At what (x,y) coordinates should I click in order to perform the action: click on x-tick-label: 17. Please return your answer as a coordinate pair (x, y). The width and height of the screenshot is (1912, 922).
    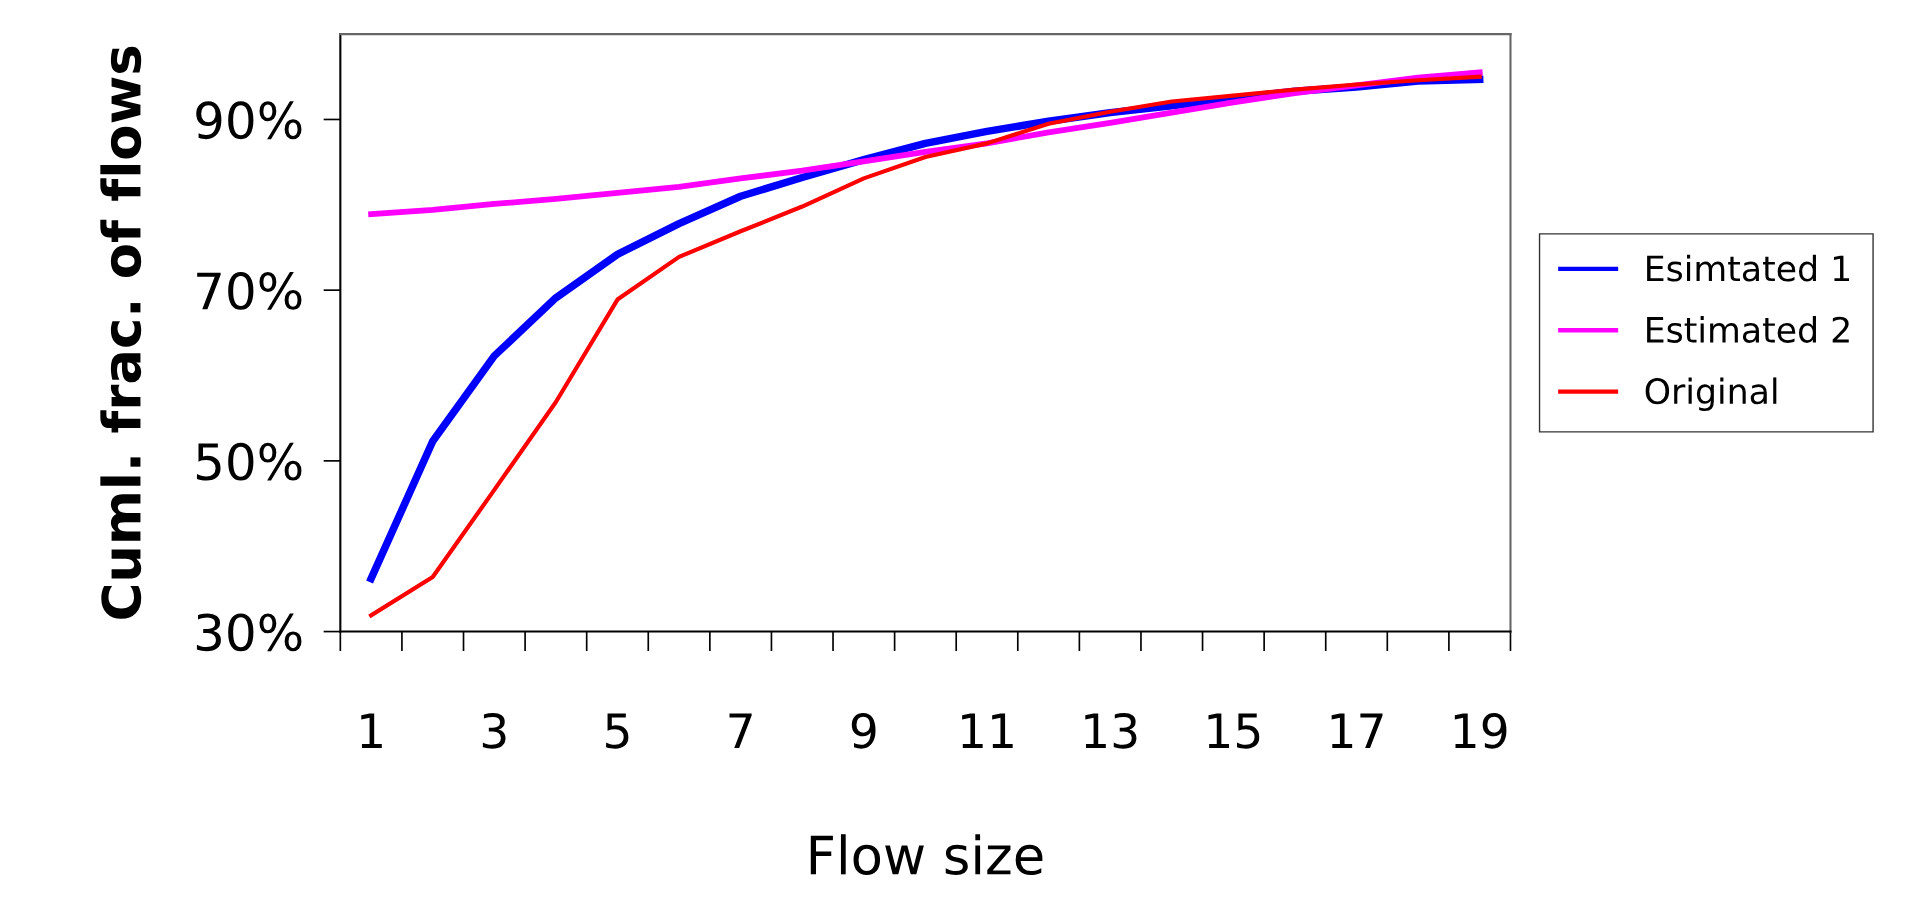
    Looking at the image, I should click on (1357, 731).